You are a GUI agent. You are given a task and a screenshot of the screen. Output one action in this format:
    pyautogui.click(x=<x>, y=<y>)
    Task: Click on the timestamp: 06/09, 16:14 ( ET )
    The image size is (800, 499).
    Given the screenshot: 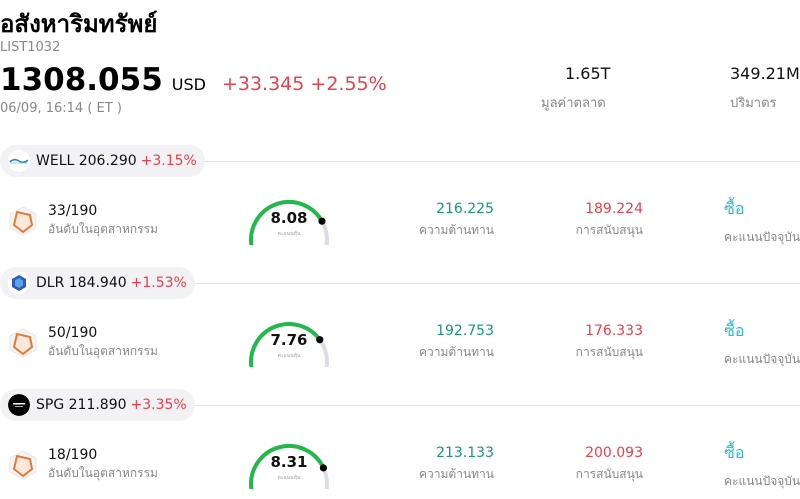 What is the action you would take?
    pyautogui.click(x=61, y=108)
    